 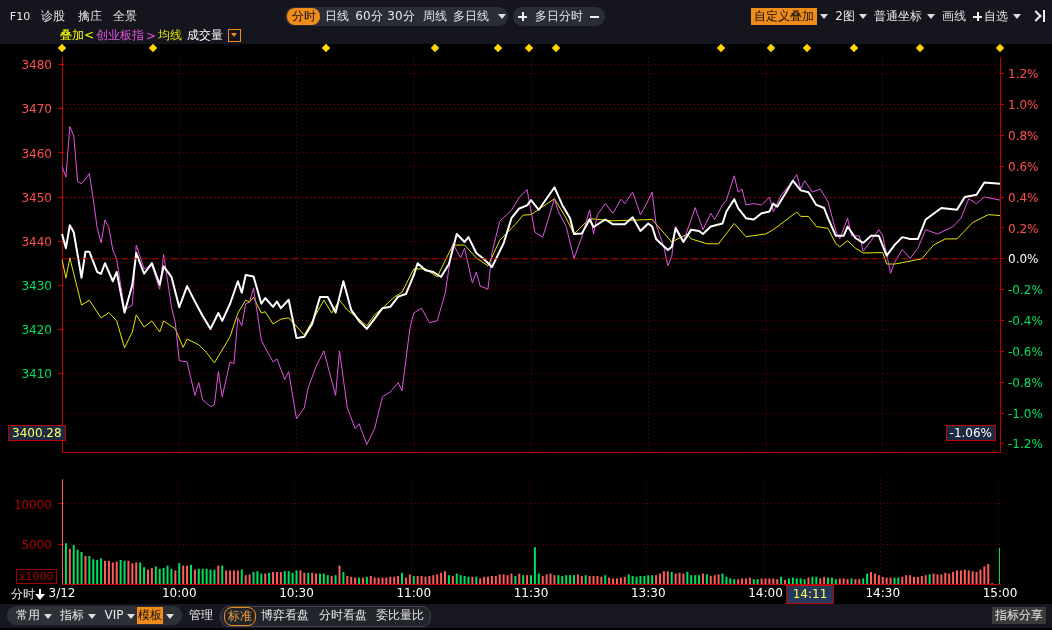 I want to click on text: 14:11, so click(x=810, y=594).